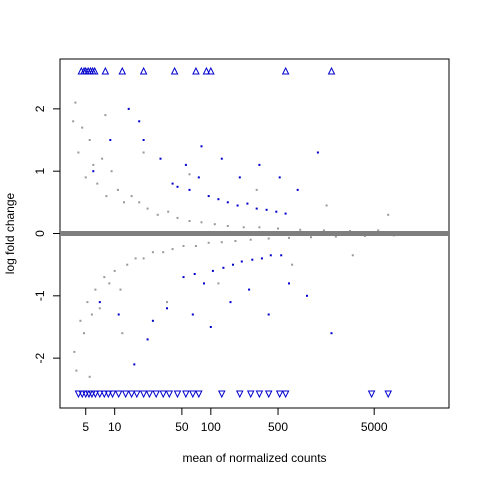  I want to click on y-axis-title: log fold change, so click(10, 233).